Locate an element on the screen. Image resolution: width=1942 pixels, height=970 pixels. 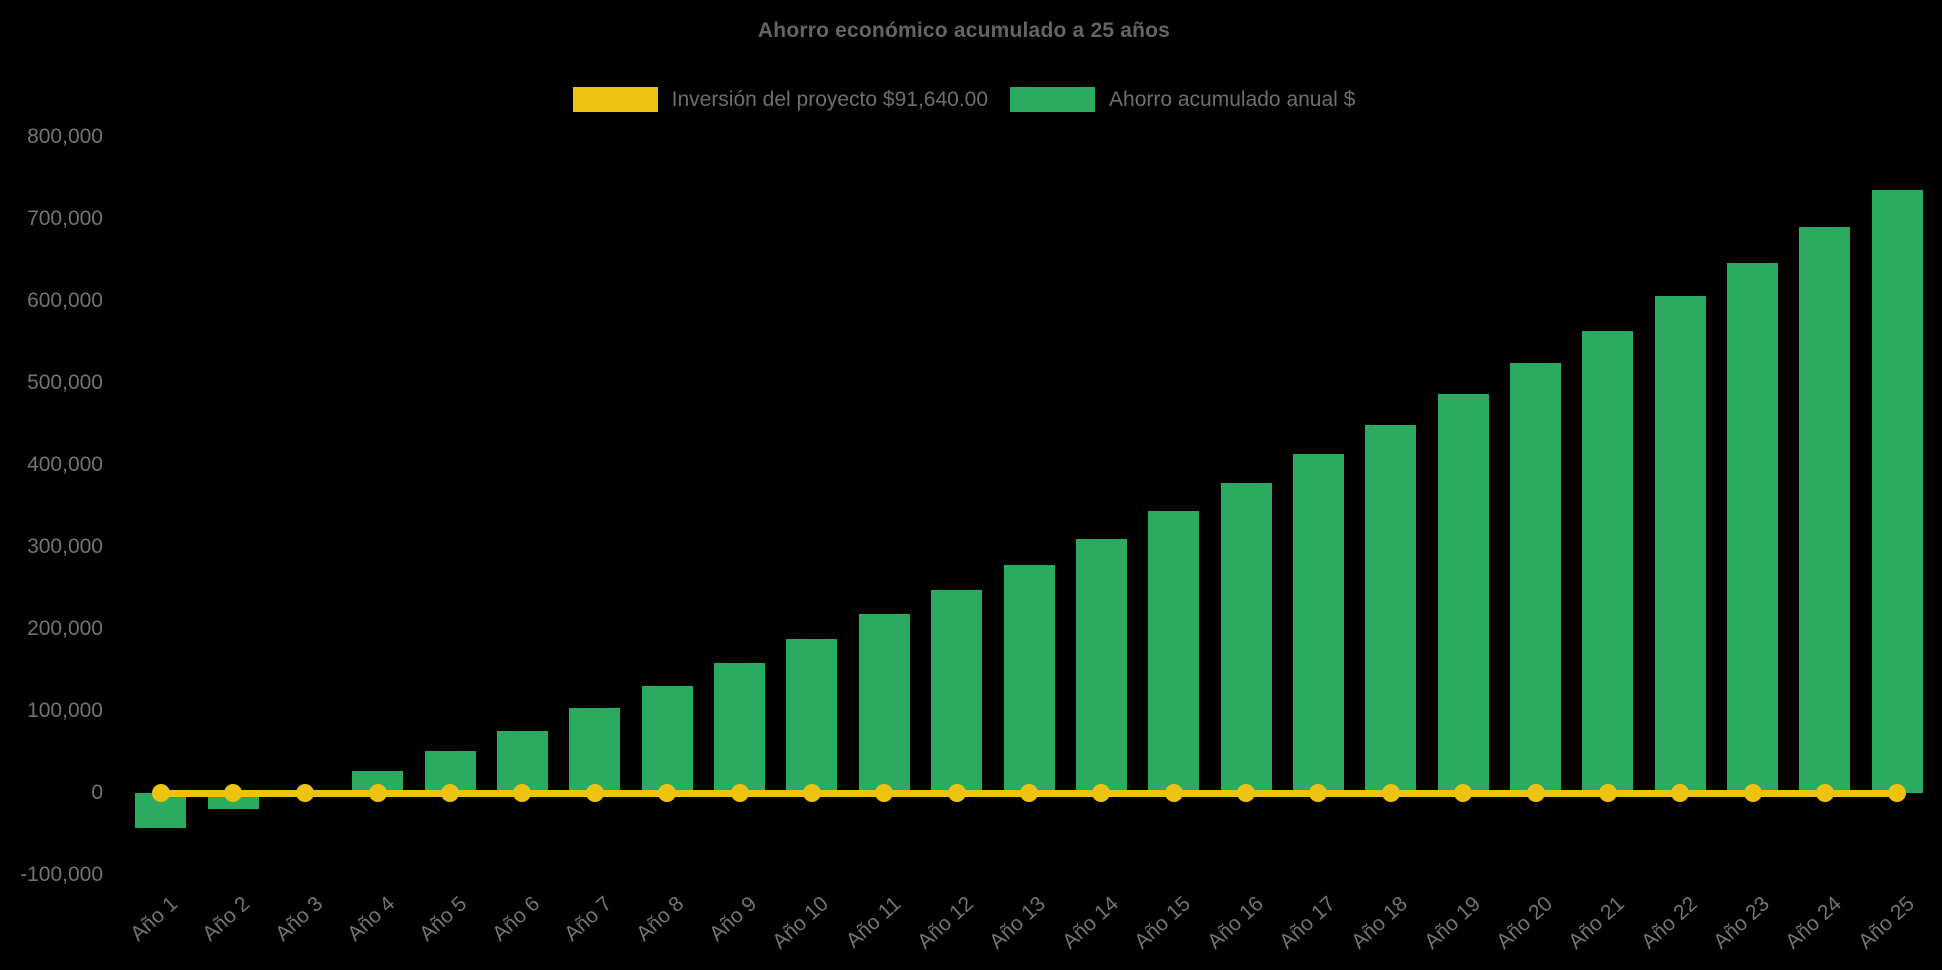
legend-label-savings: Ahorro acumulado anual $ is located at coordinates (1232, 99).